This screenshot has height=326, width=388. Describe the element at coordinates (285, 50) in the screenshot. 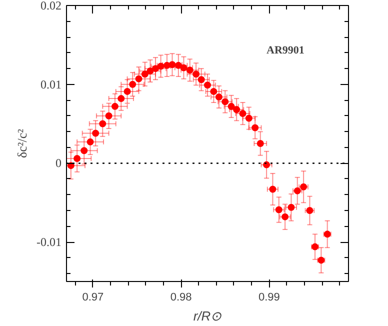

I see `annotation: AR9901` at that location.